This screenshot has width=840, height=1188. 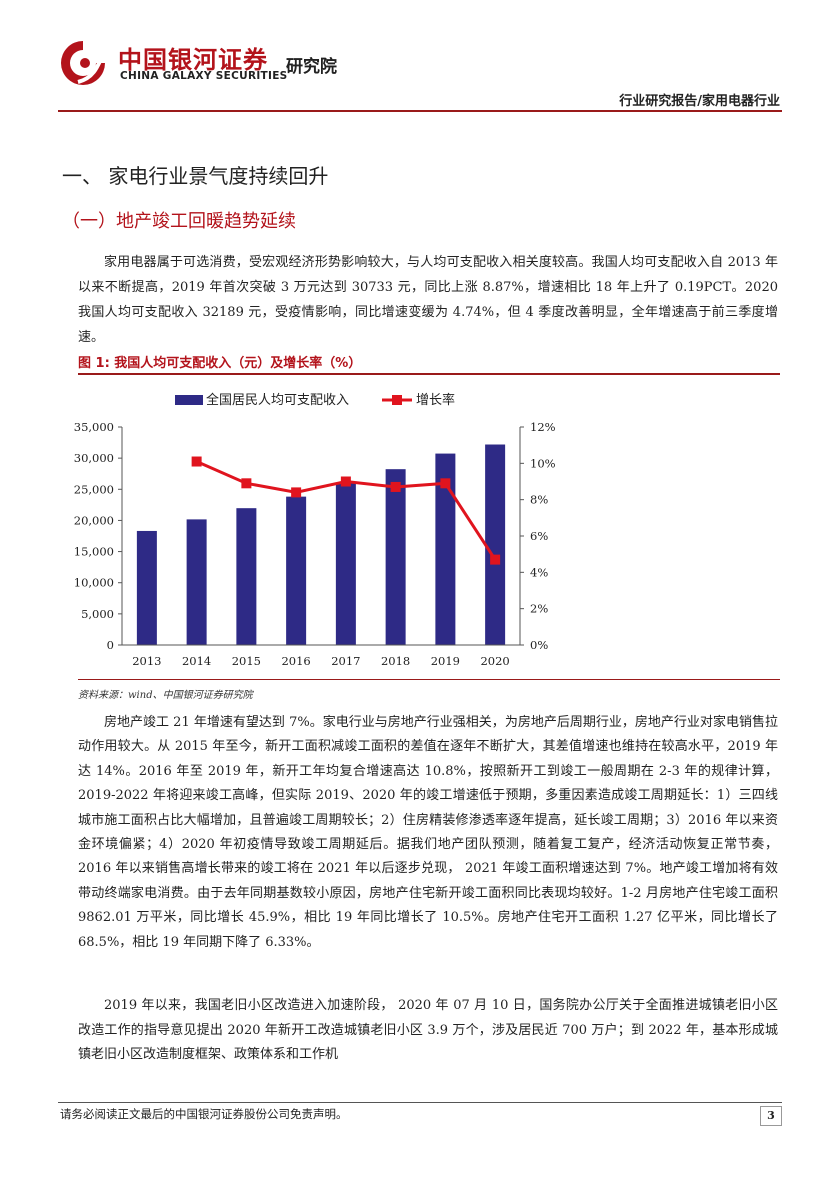 I want to click on x-tick-label: 2017, so click(x=345, y=661).